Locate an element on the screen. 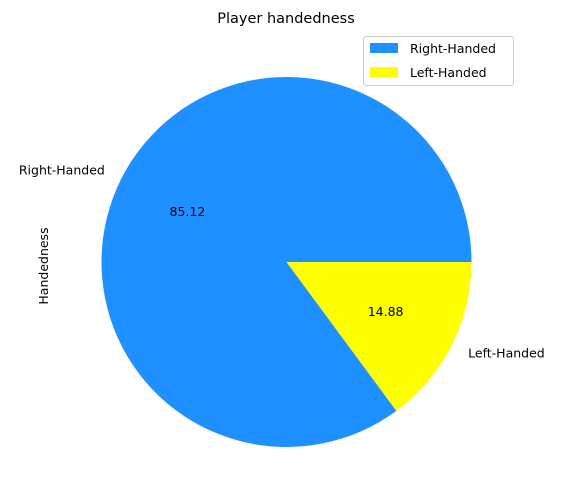  slice-value-right-handed: 85.12 is located at coordinates (188, 211).